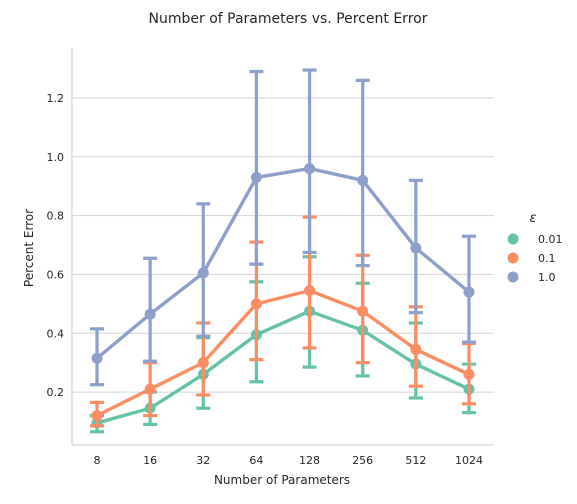 The image size is (577, 504). I want to click on x-tick-label: 256, so click(362, 460).